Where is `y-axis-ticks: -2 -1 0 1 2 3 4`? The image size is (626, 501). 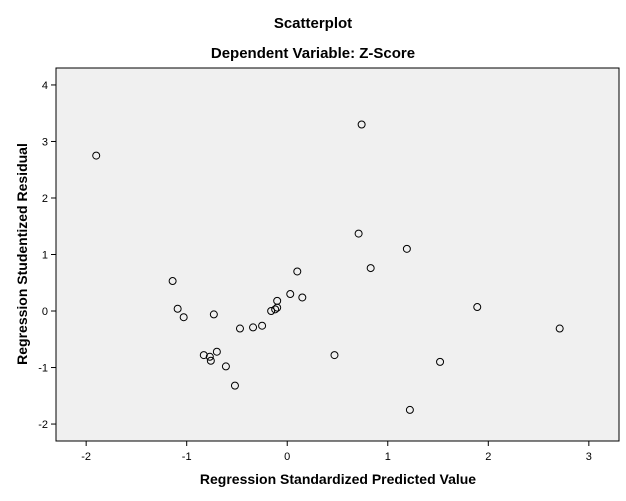
y-axis-ticks: -2 -1 0 1 2 3 4 is located at coordinates (47, 255).